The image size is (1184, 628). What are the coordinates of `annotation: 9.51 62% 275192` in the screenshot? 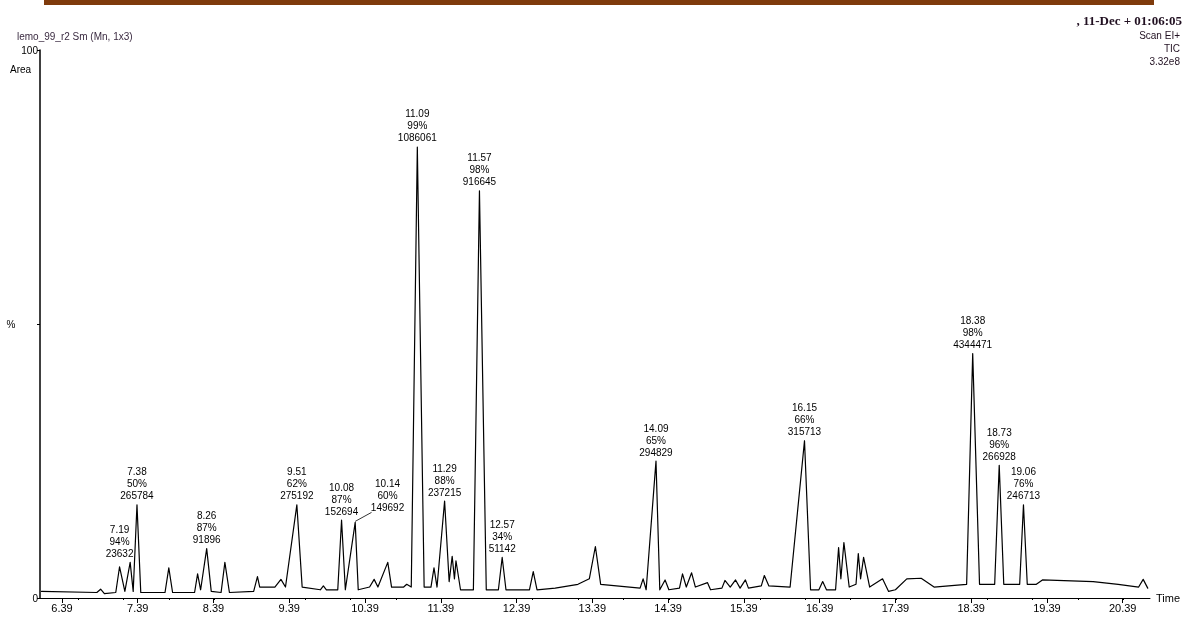 It's located at (297, 484).